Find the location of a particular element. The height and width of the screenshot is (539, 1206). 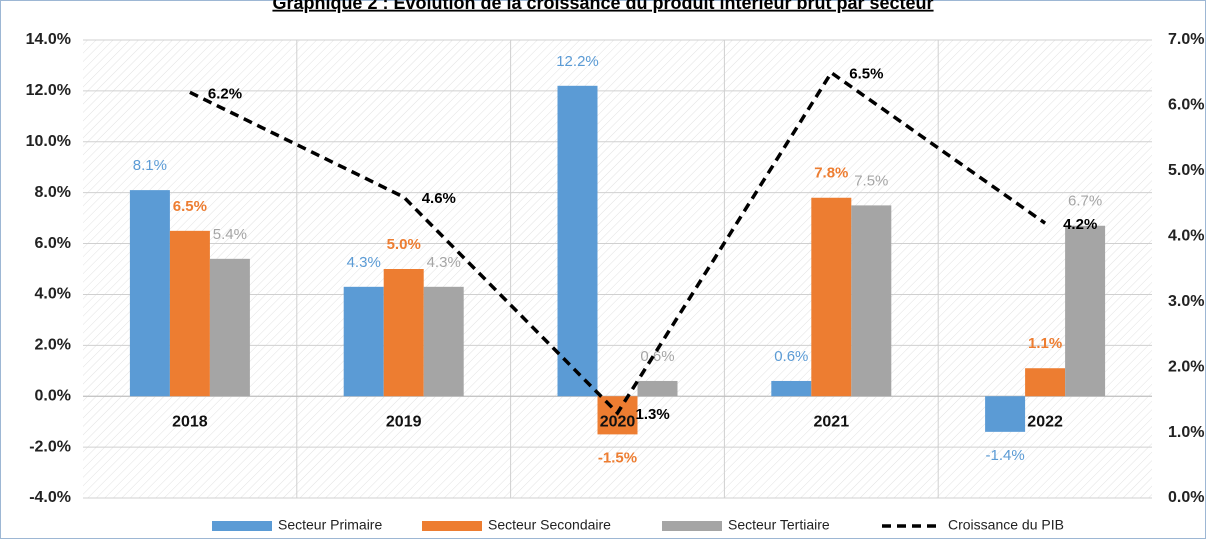

legend-label: Secteur Secondaire is located at coordinates (549, 525).